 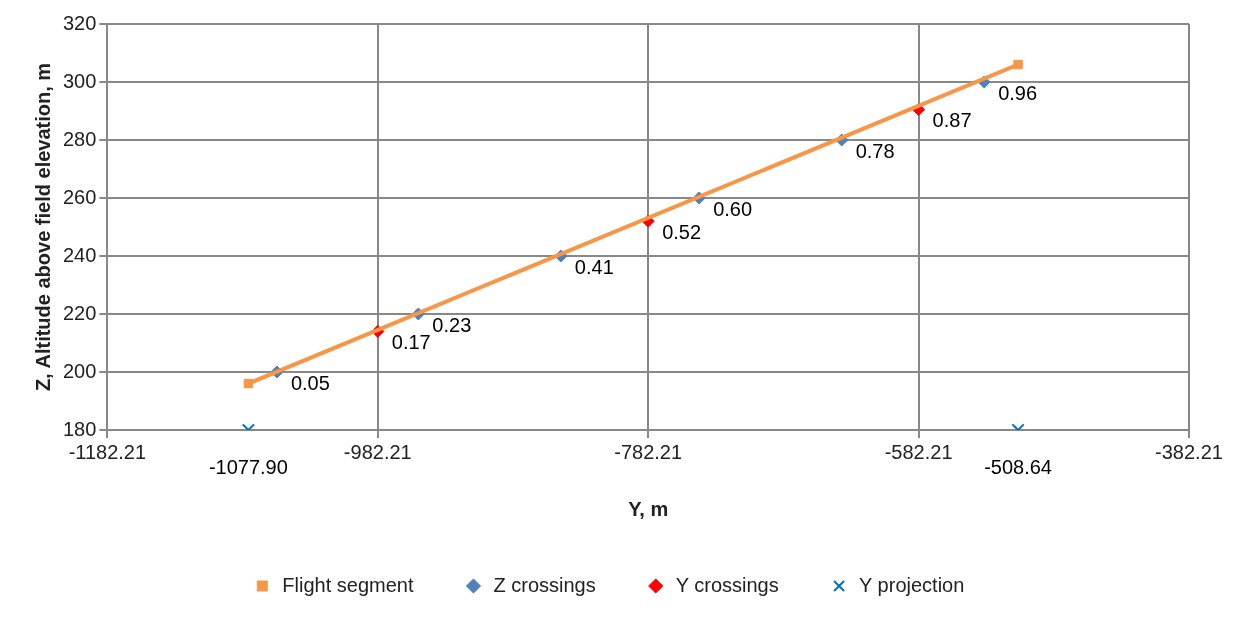 What do you see at coordinates (411, 341) in the screenshot?
I see `annotation: 0.17` at bounding box center [411, 341].